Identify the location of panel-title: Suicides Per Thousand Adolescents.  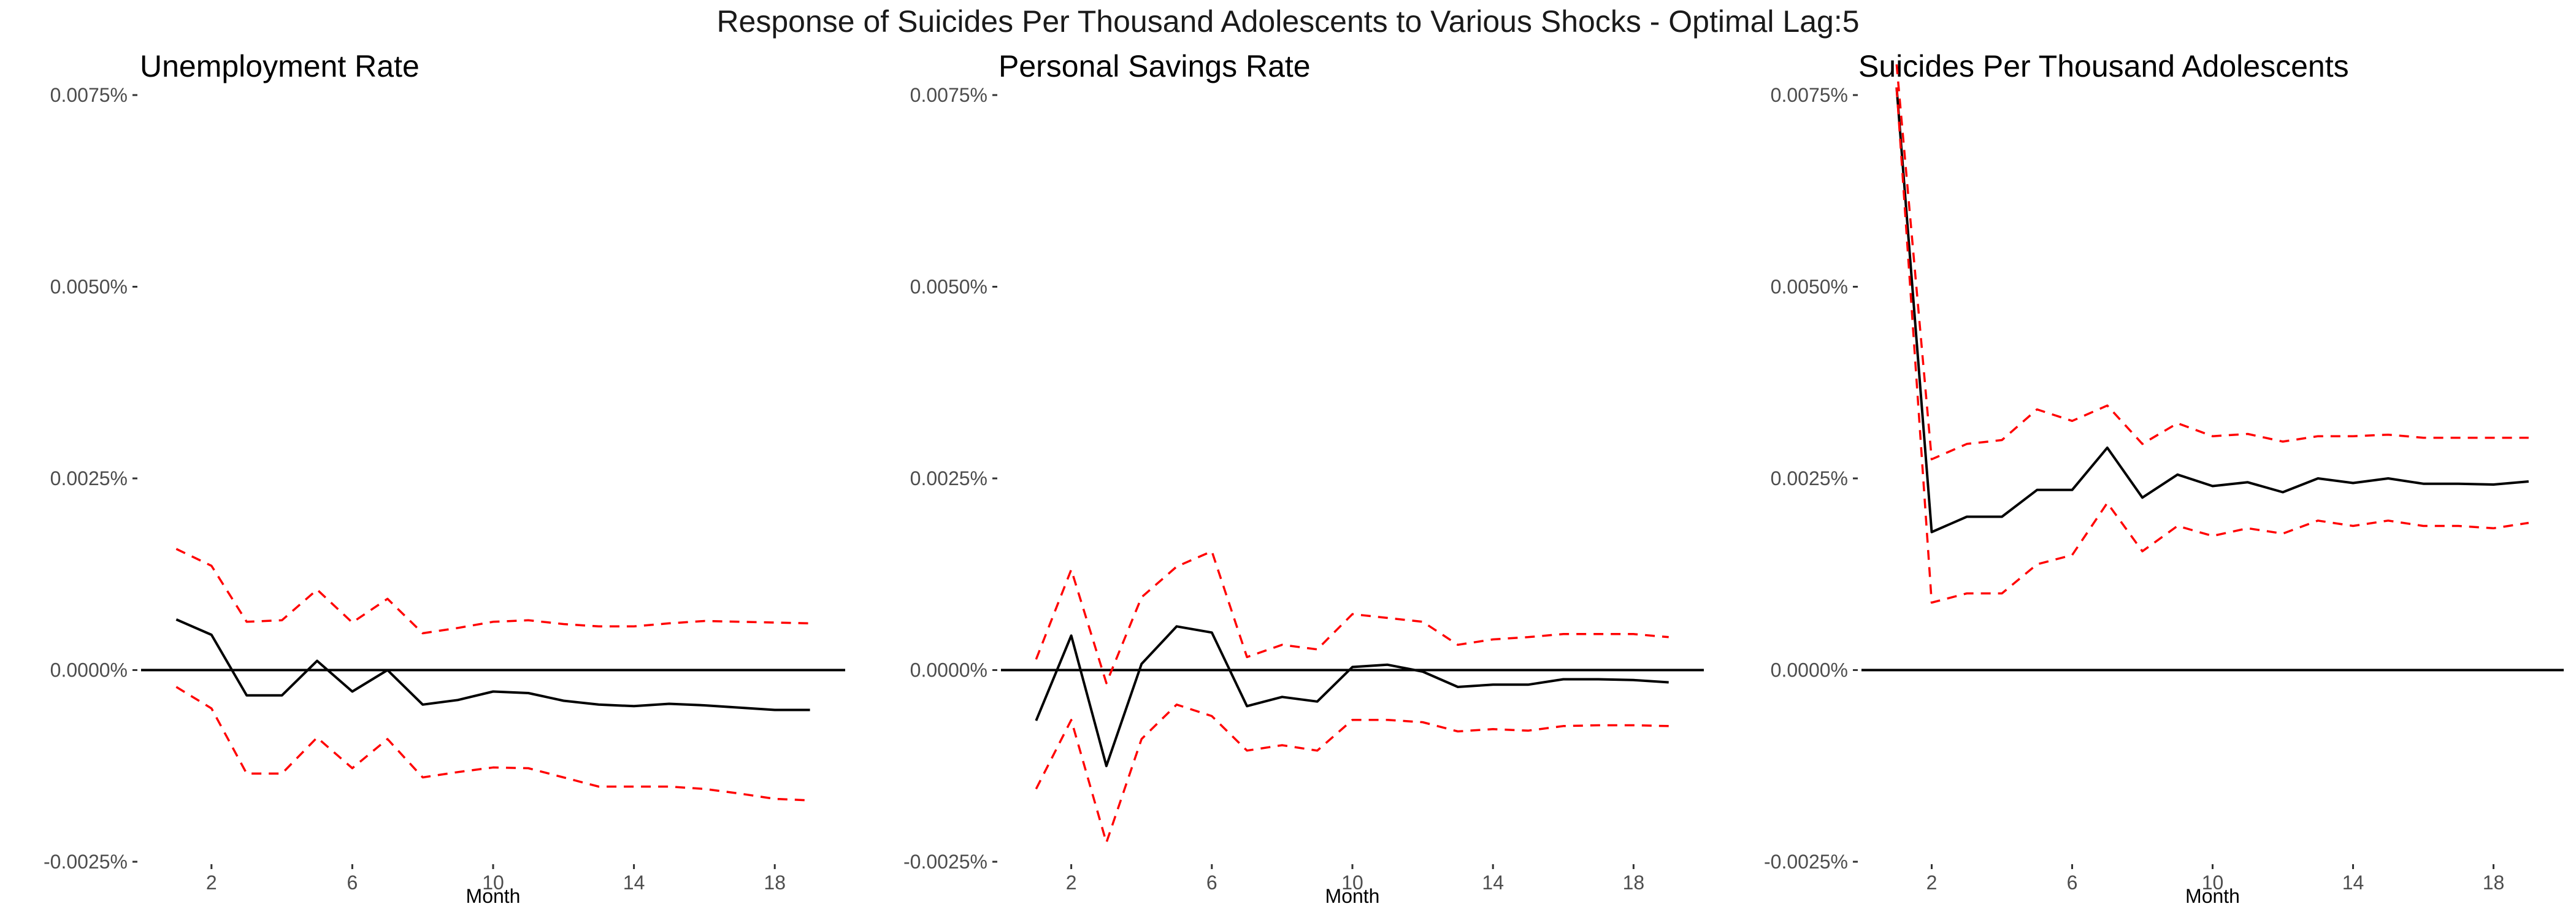
(2103, 66).